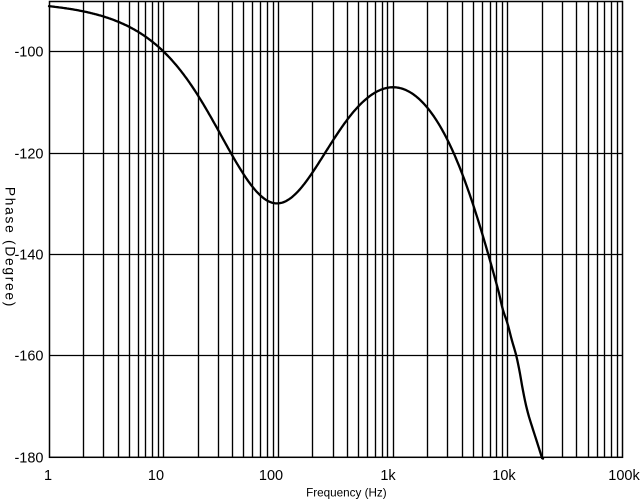 The image size is (640, 501). What do you see at coordinates (28, 458) in the screenshot?
I see `svg-text: -180` at bounding box center [28, 458].